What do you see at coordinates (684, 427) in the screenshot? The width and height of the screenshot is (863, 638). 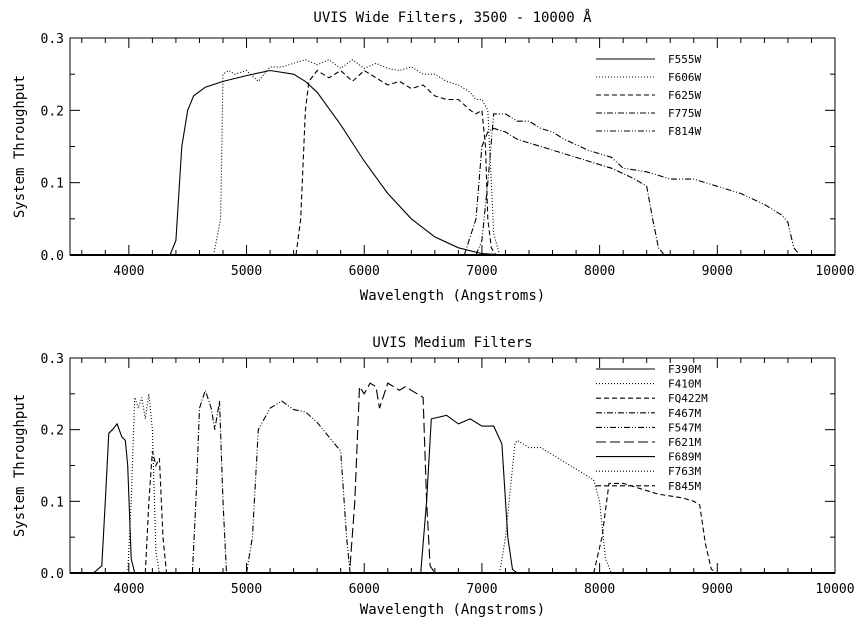 I see `legend-label: F547M` at bounding box center [684, 427].